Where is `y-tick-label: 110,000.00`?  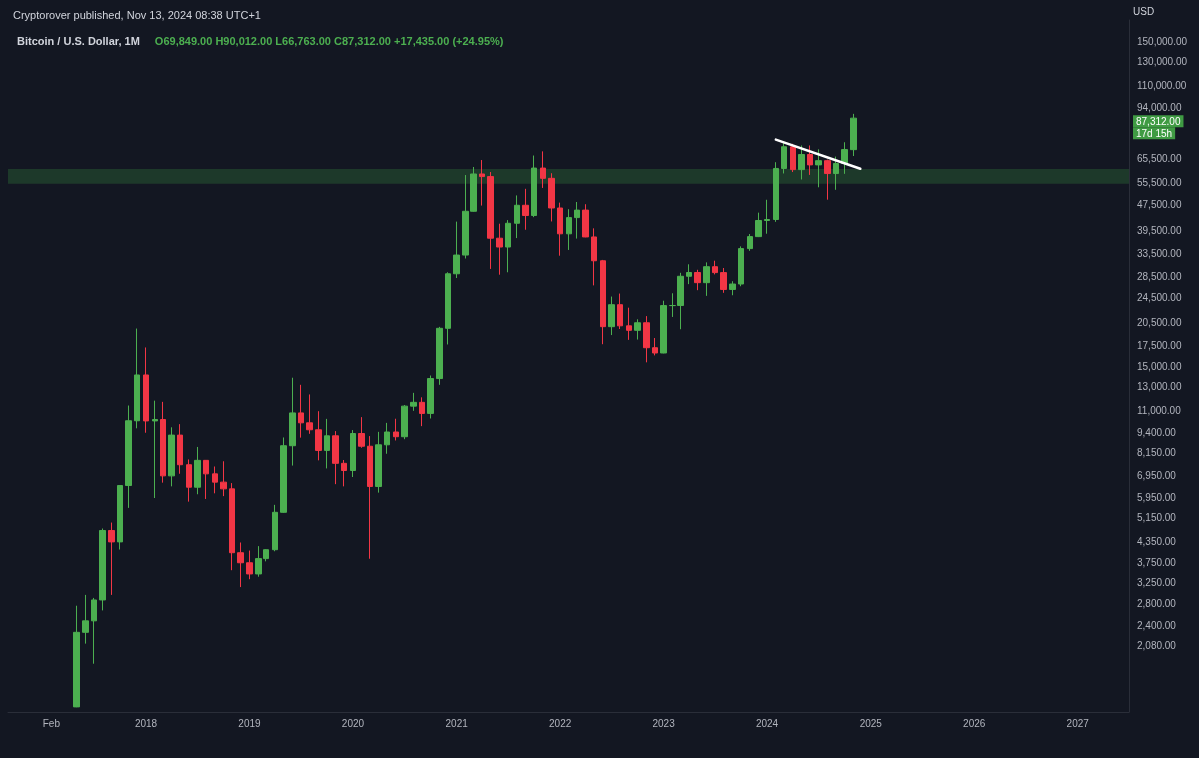 y-tick-label: 110,000.00 is located at coordinates (1162, 86).